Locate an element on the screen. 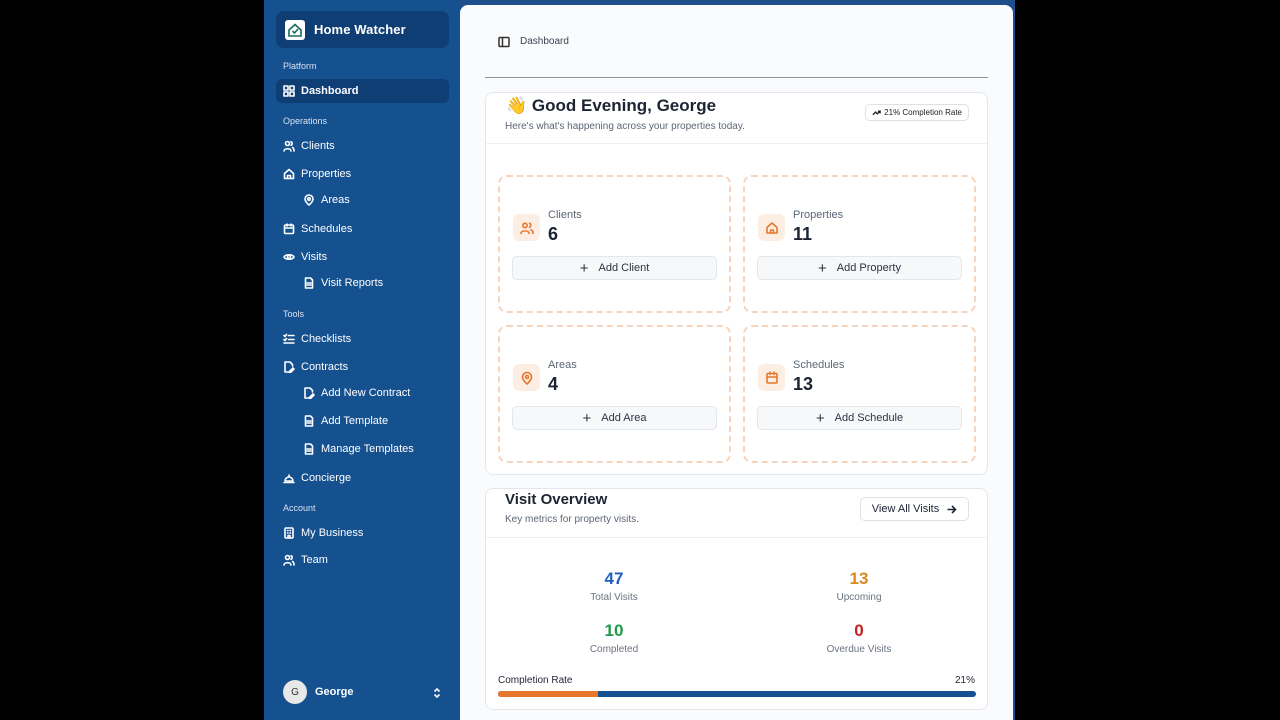 This screenshot has height=720, width=1280. top-bar: Dashboard is located at coordinates (736, 41).